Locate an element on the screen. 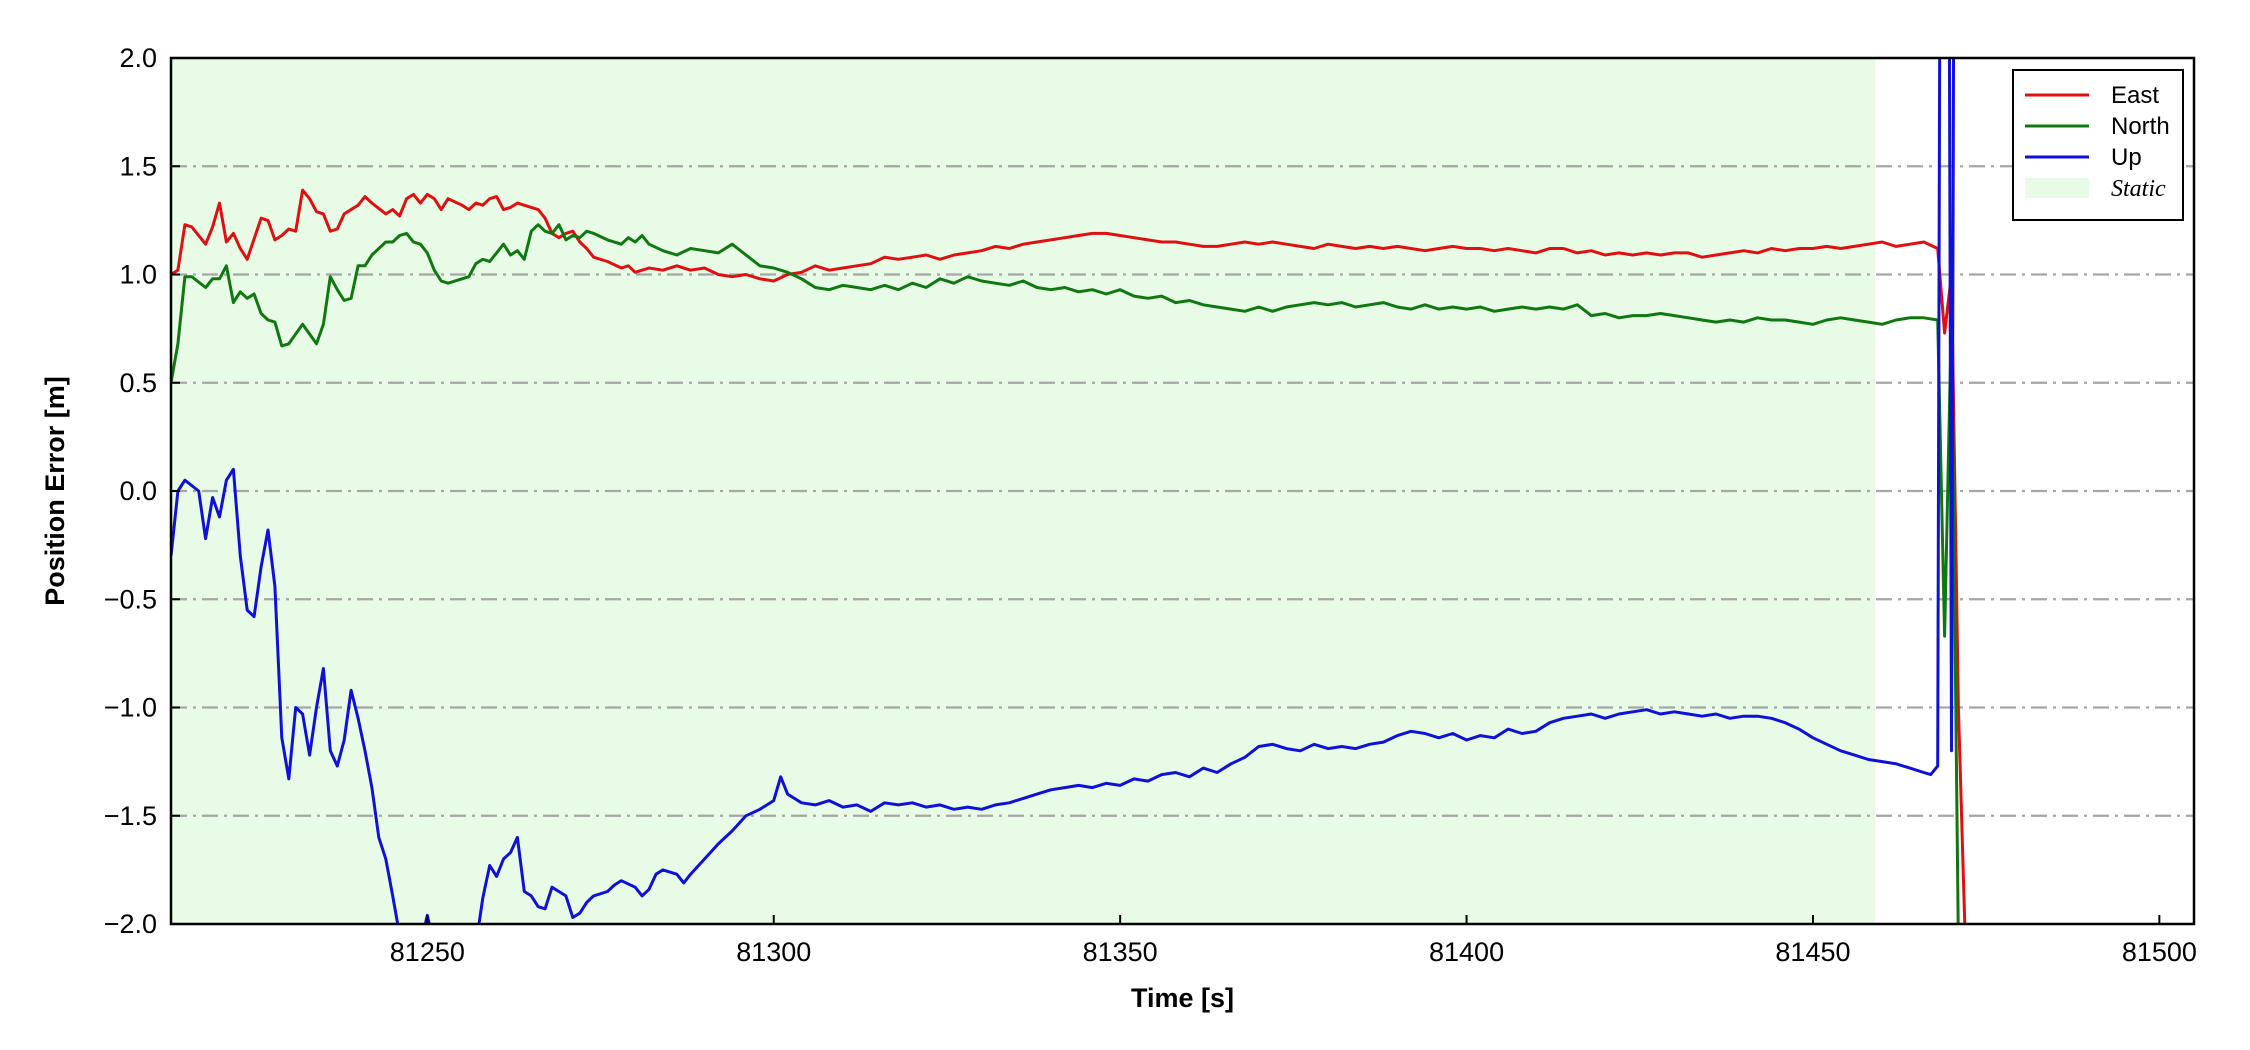 The image size is (2250, 1050). y-tick-label: 2.0 is located at coordinates (138, 58).